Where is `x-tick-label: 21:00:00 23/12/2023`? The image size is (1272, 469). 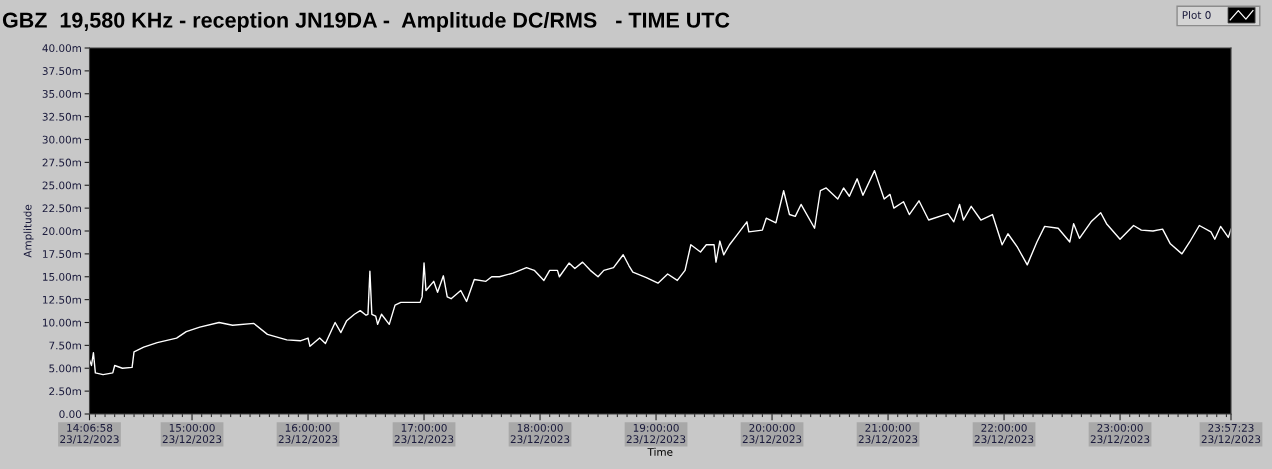
x-tick-label: 21:00:00 23/12/2023 is located at coordinates (888, 433).